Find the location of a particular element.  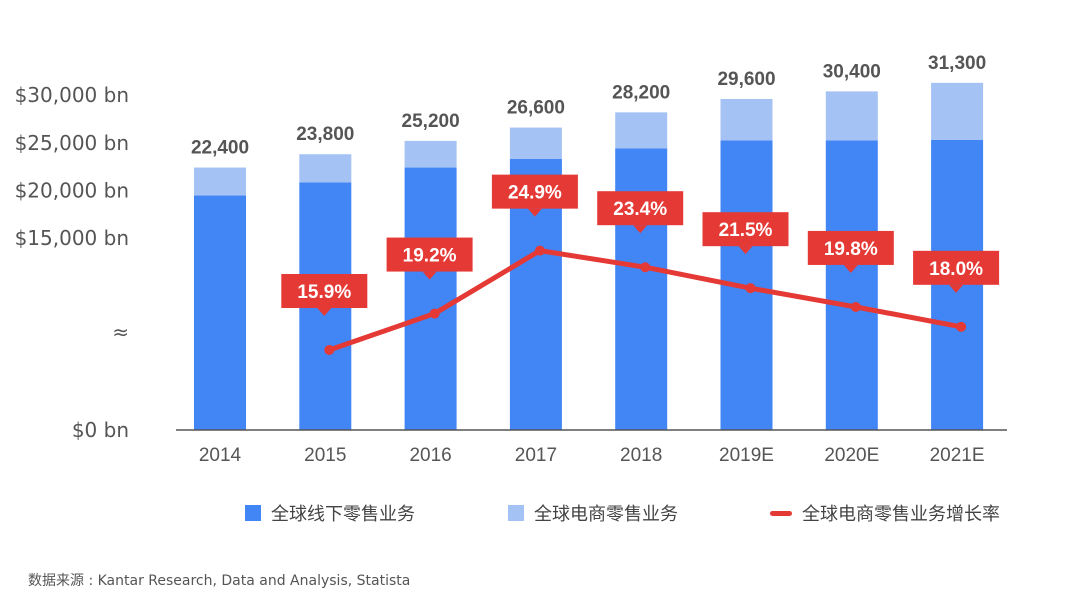

growth-data-label: 18.0% is located at coordinates (956, 269).